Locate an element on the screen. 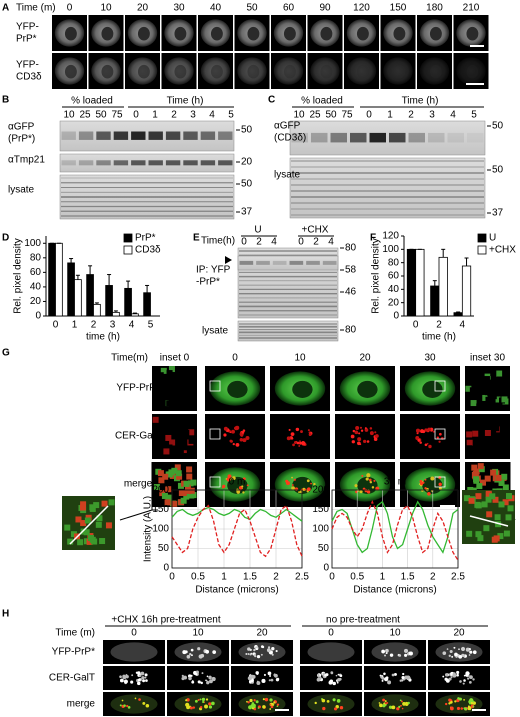  lane-label: 0 is located at coordinates (244, 242).